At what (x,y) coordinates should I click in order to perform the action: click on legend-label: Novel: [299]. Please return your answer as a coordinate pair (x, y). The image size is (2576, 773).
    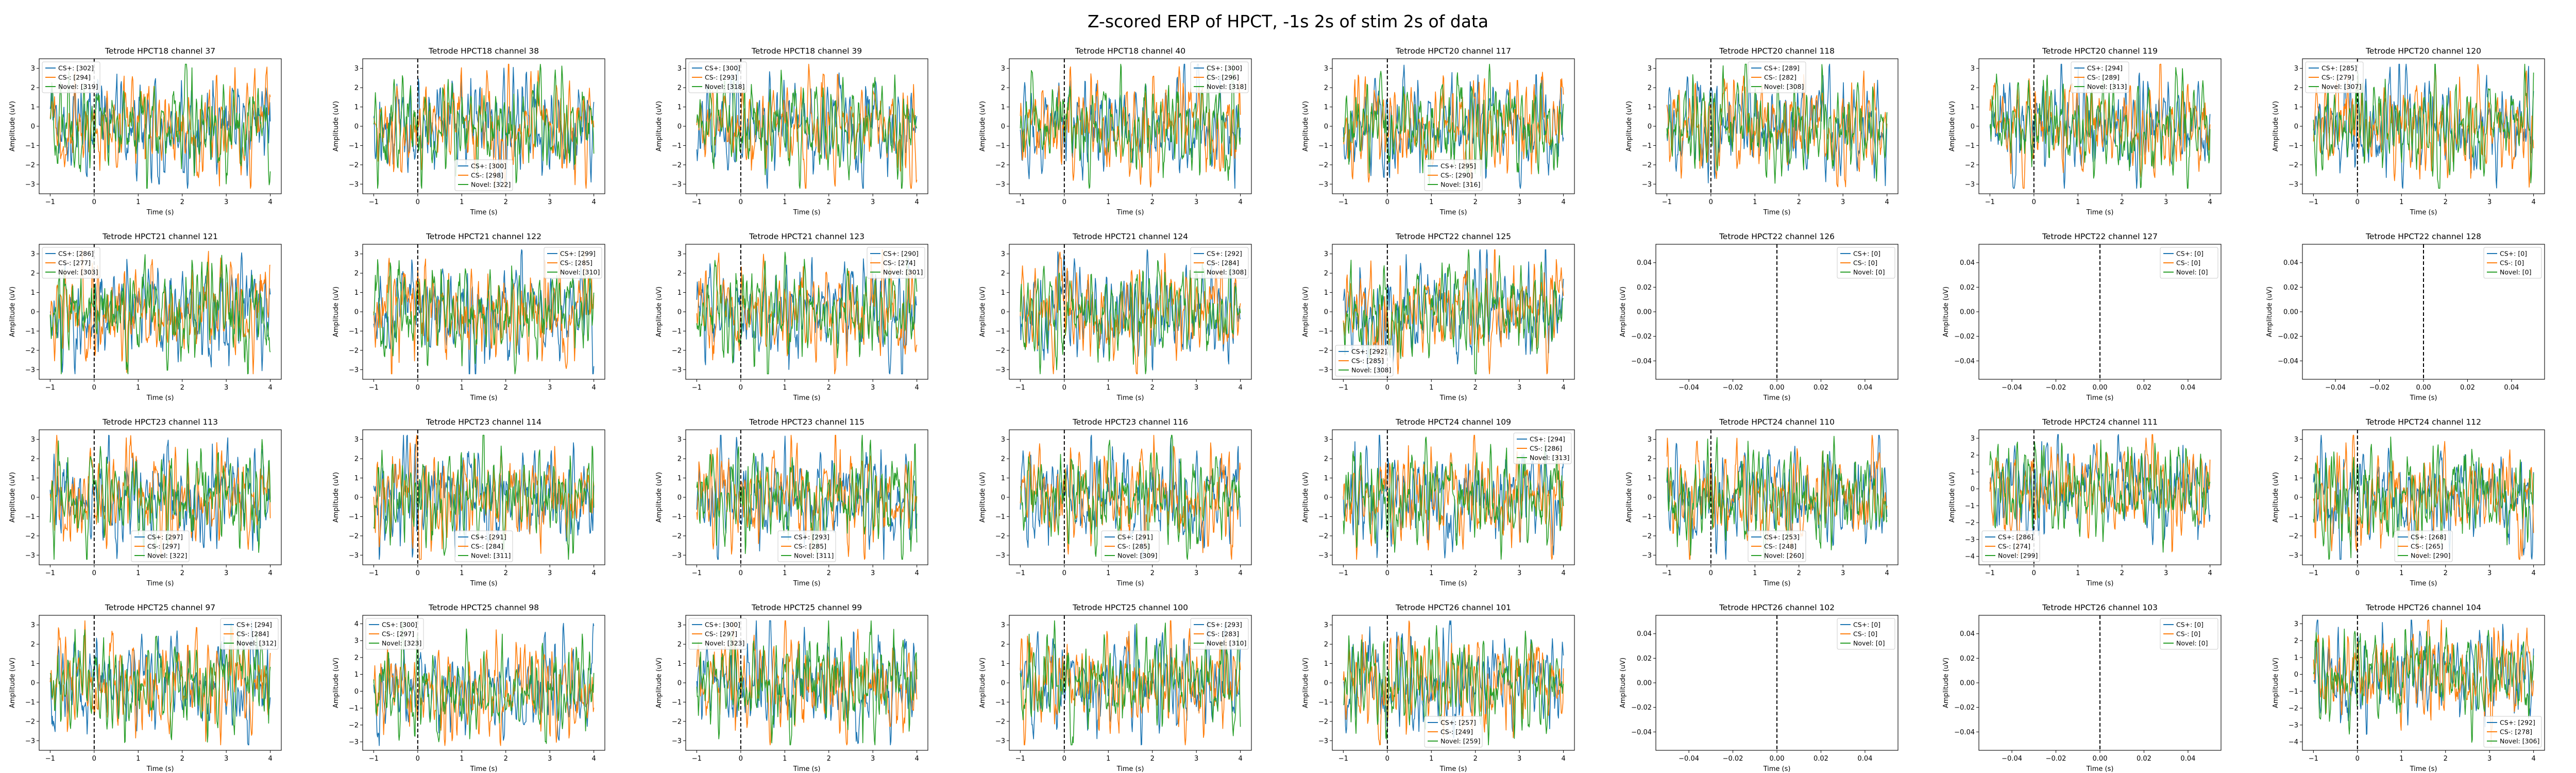
    Looking at the image, I should click on (2018, 556).